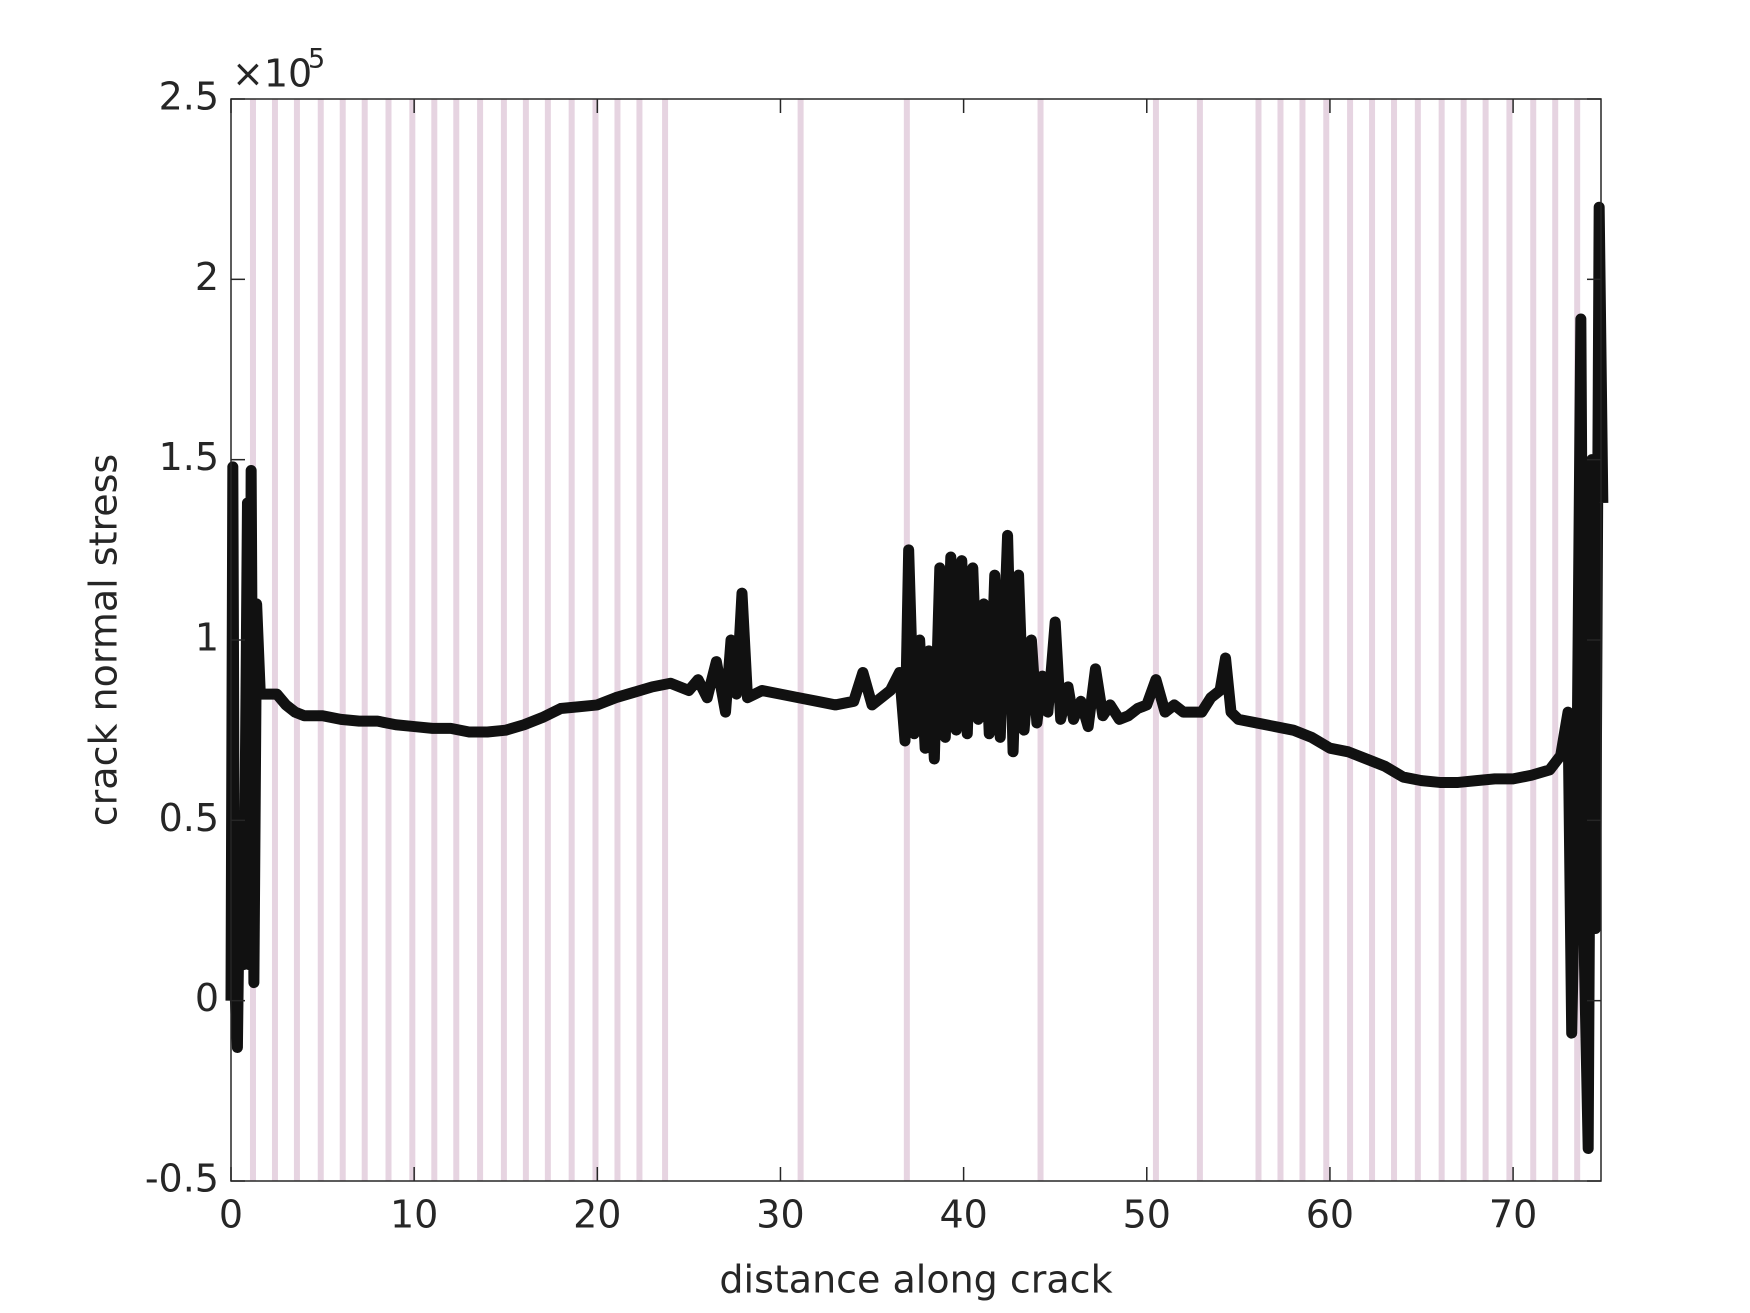 The width and height of the screenshot is (1750, 1313). Describe the element at coordinates (207, 277) in the screenshot. I see `y-tick-label: 2` at that location.